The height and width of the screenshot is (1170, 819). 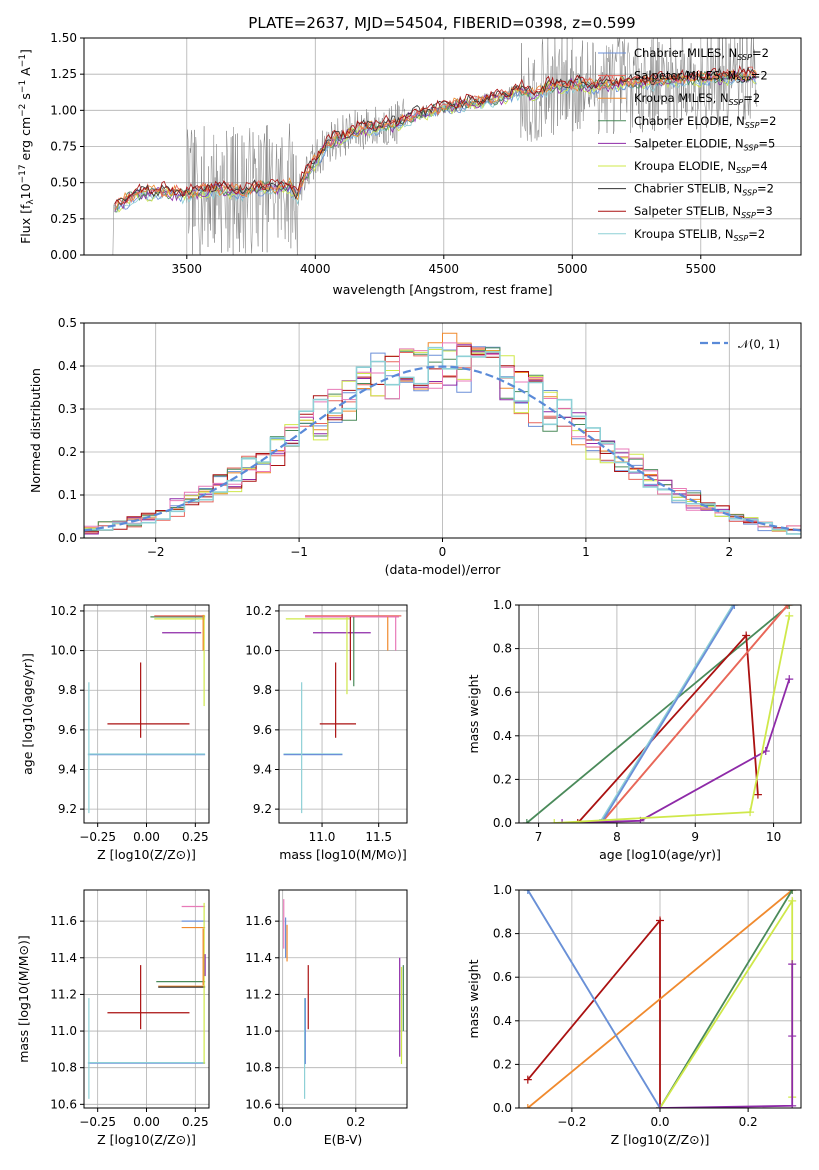 I want to click on model-spectrum-salpeter-stelib, so click(x=435, y=135).